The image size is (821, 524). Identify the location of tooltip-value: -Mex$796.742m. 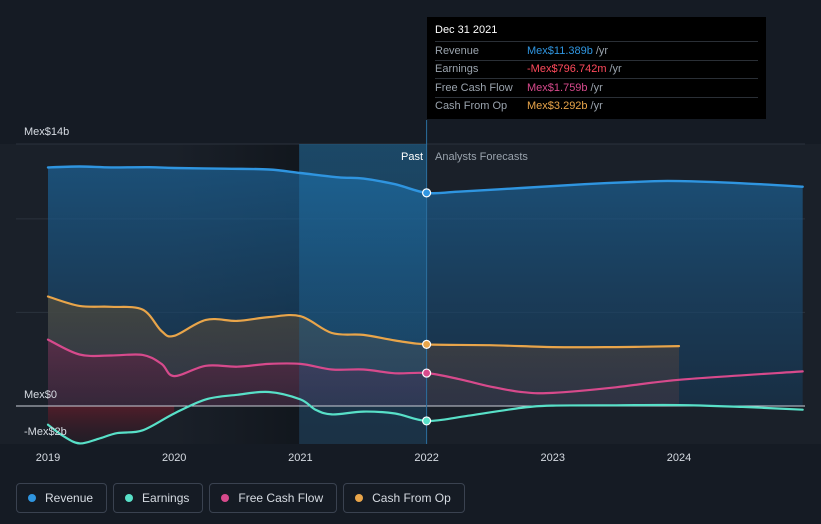
(567, 69).